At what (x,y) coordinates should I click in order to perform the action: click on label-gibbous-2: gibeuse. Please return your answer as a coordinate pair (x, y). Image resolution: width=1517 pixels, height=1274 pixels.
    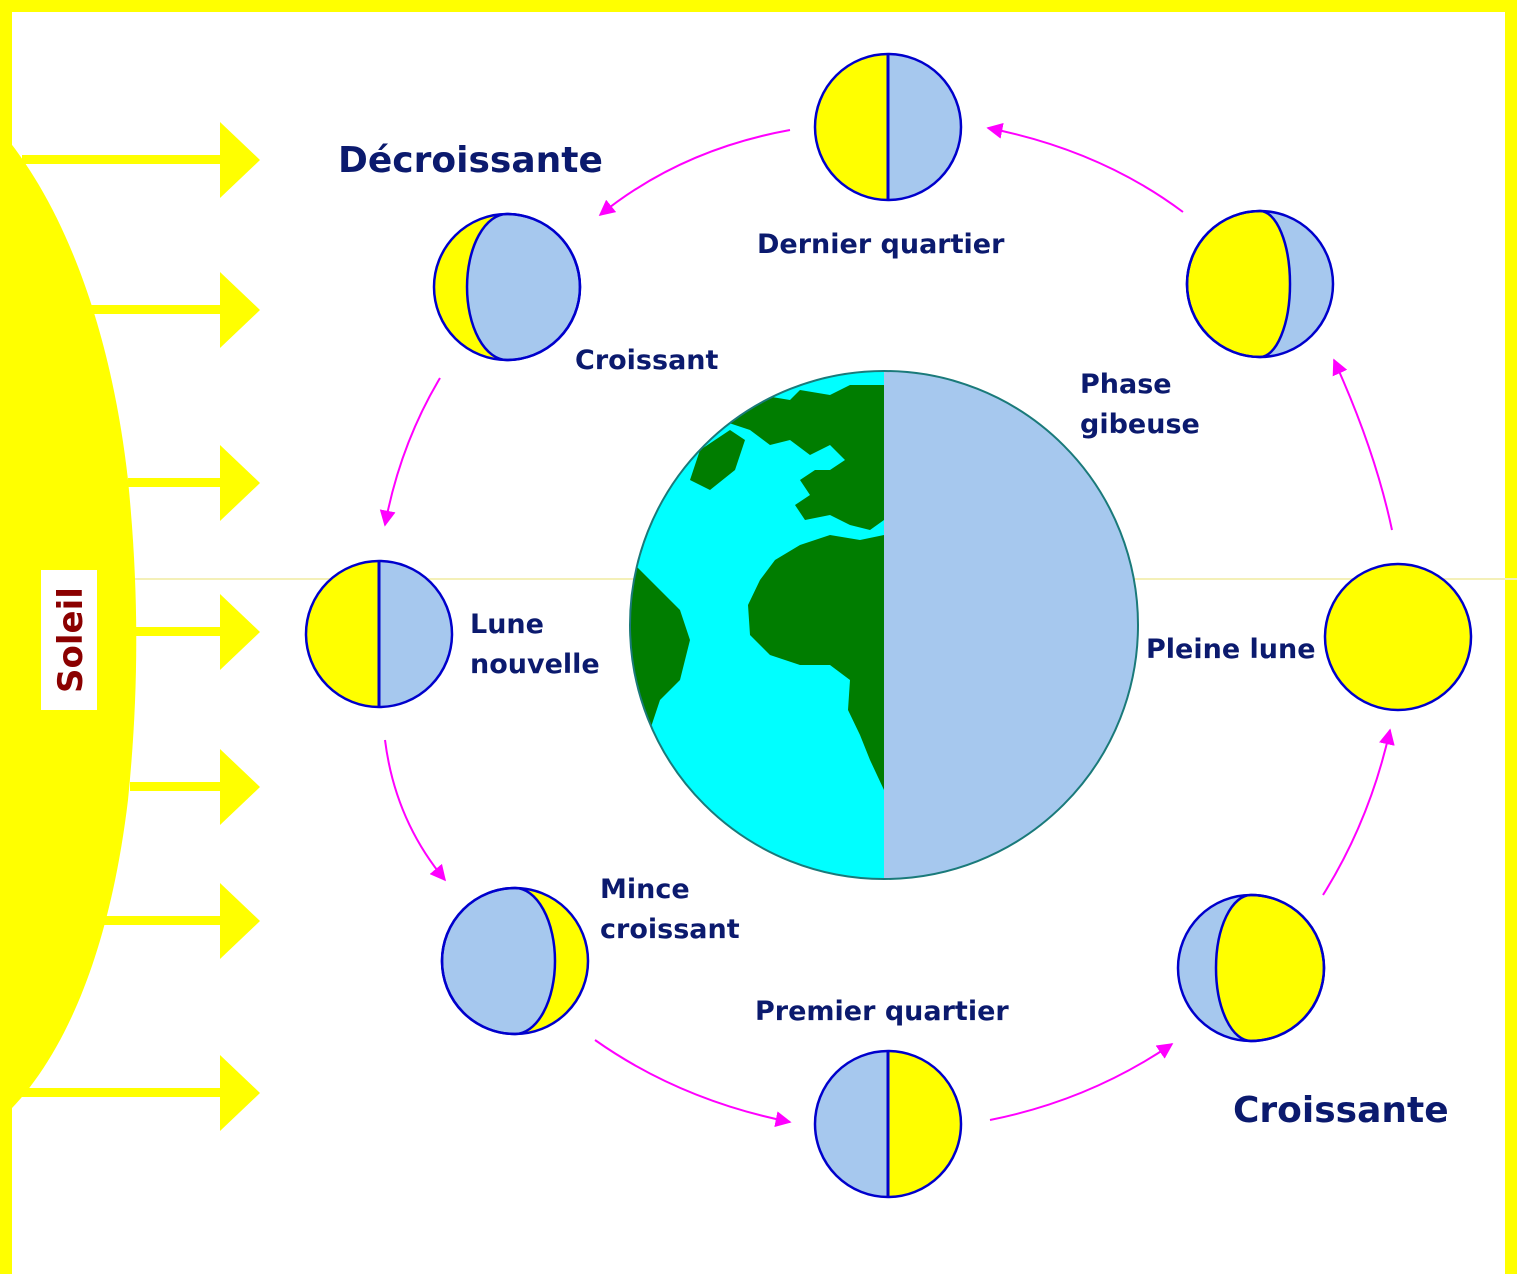
    Looking at the image, I should click on (1140, 424).